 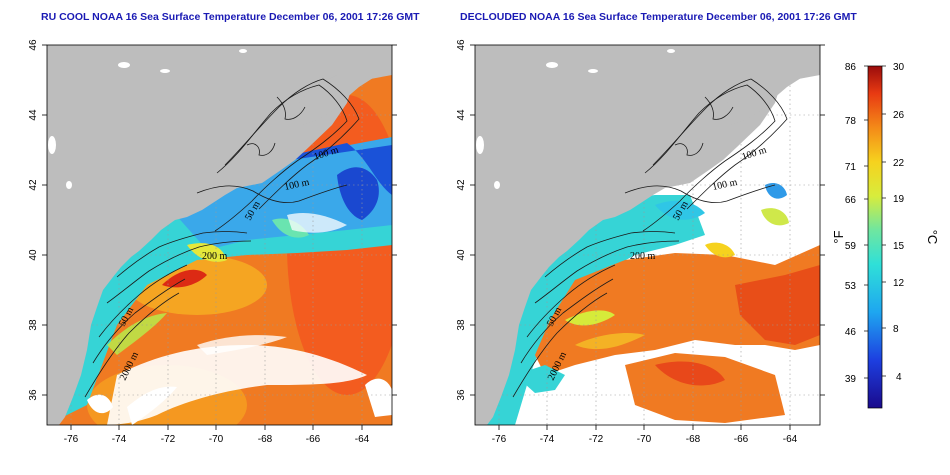 I want to click on lat-tick-right: 36, so click(x=461, y=395).